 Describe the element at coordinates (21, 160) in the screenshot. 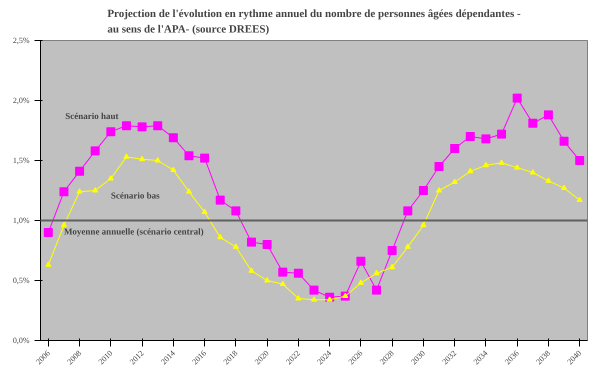

I see `y-tick-label: 1,5%` at that location.